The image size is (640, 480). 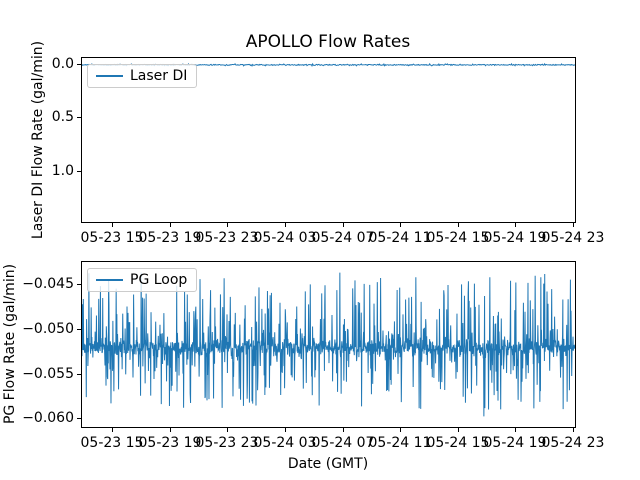 What do you see at coordinates (48, 418) in the screenshot?
I see `y-tick-label: −0.060` at bounding box center [48, 418].